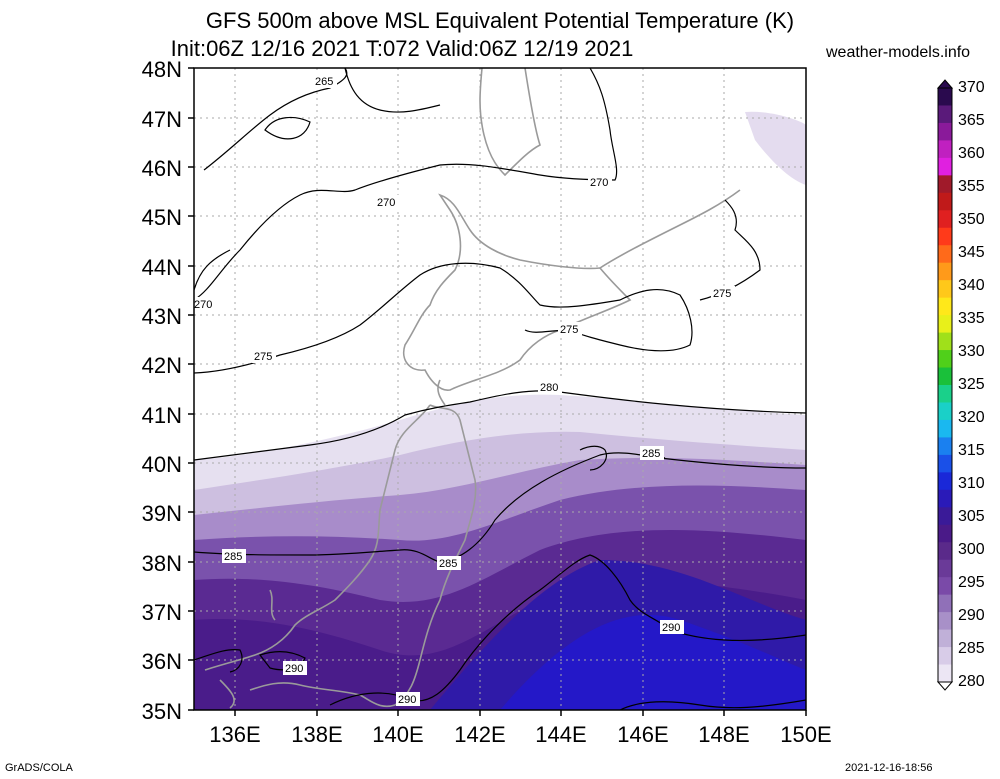  I want to click on lon-label: 142E, so click(480, 734).